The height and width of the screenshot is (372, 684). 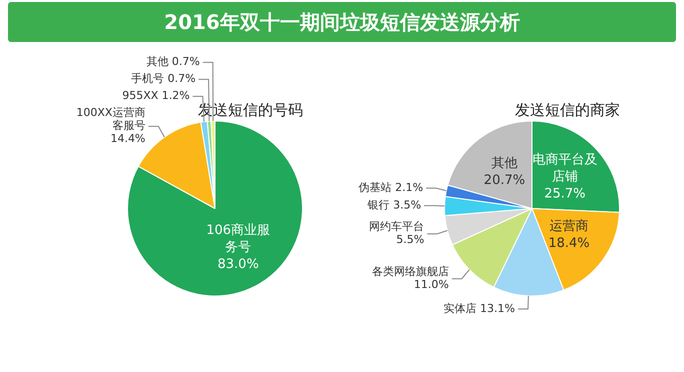 I want to click on slice-label: 其他, so click(x=504, y=164).